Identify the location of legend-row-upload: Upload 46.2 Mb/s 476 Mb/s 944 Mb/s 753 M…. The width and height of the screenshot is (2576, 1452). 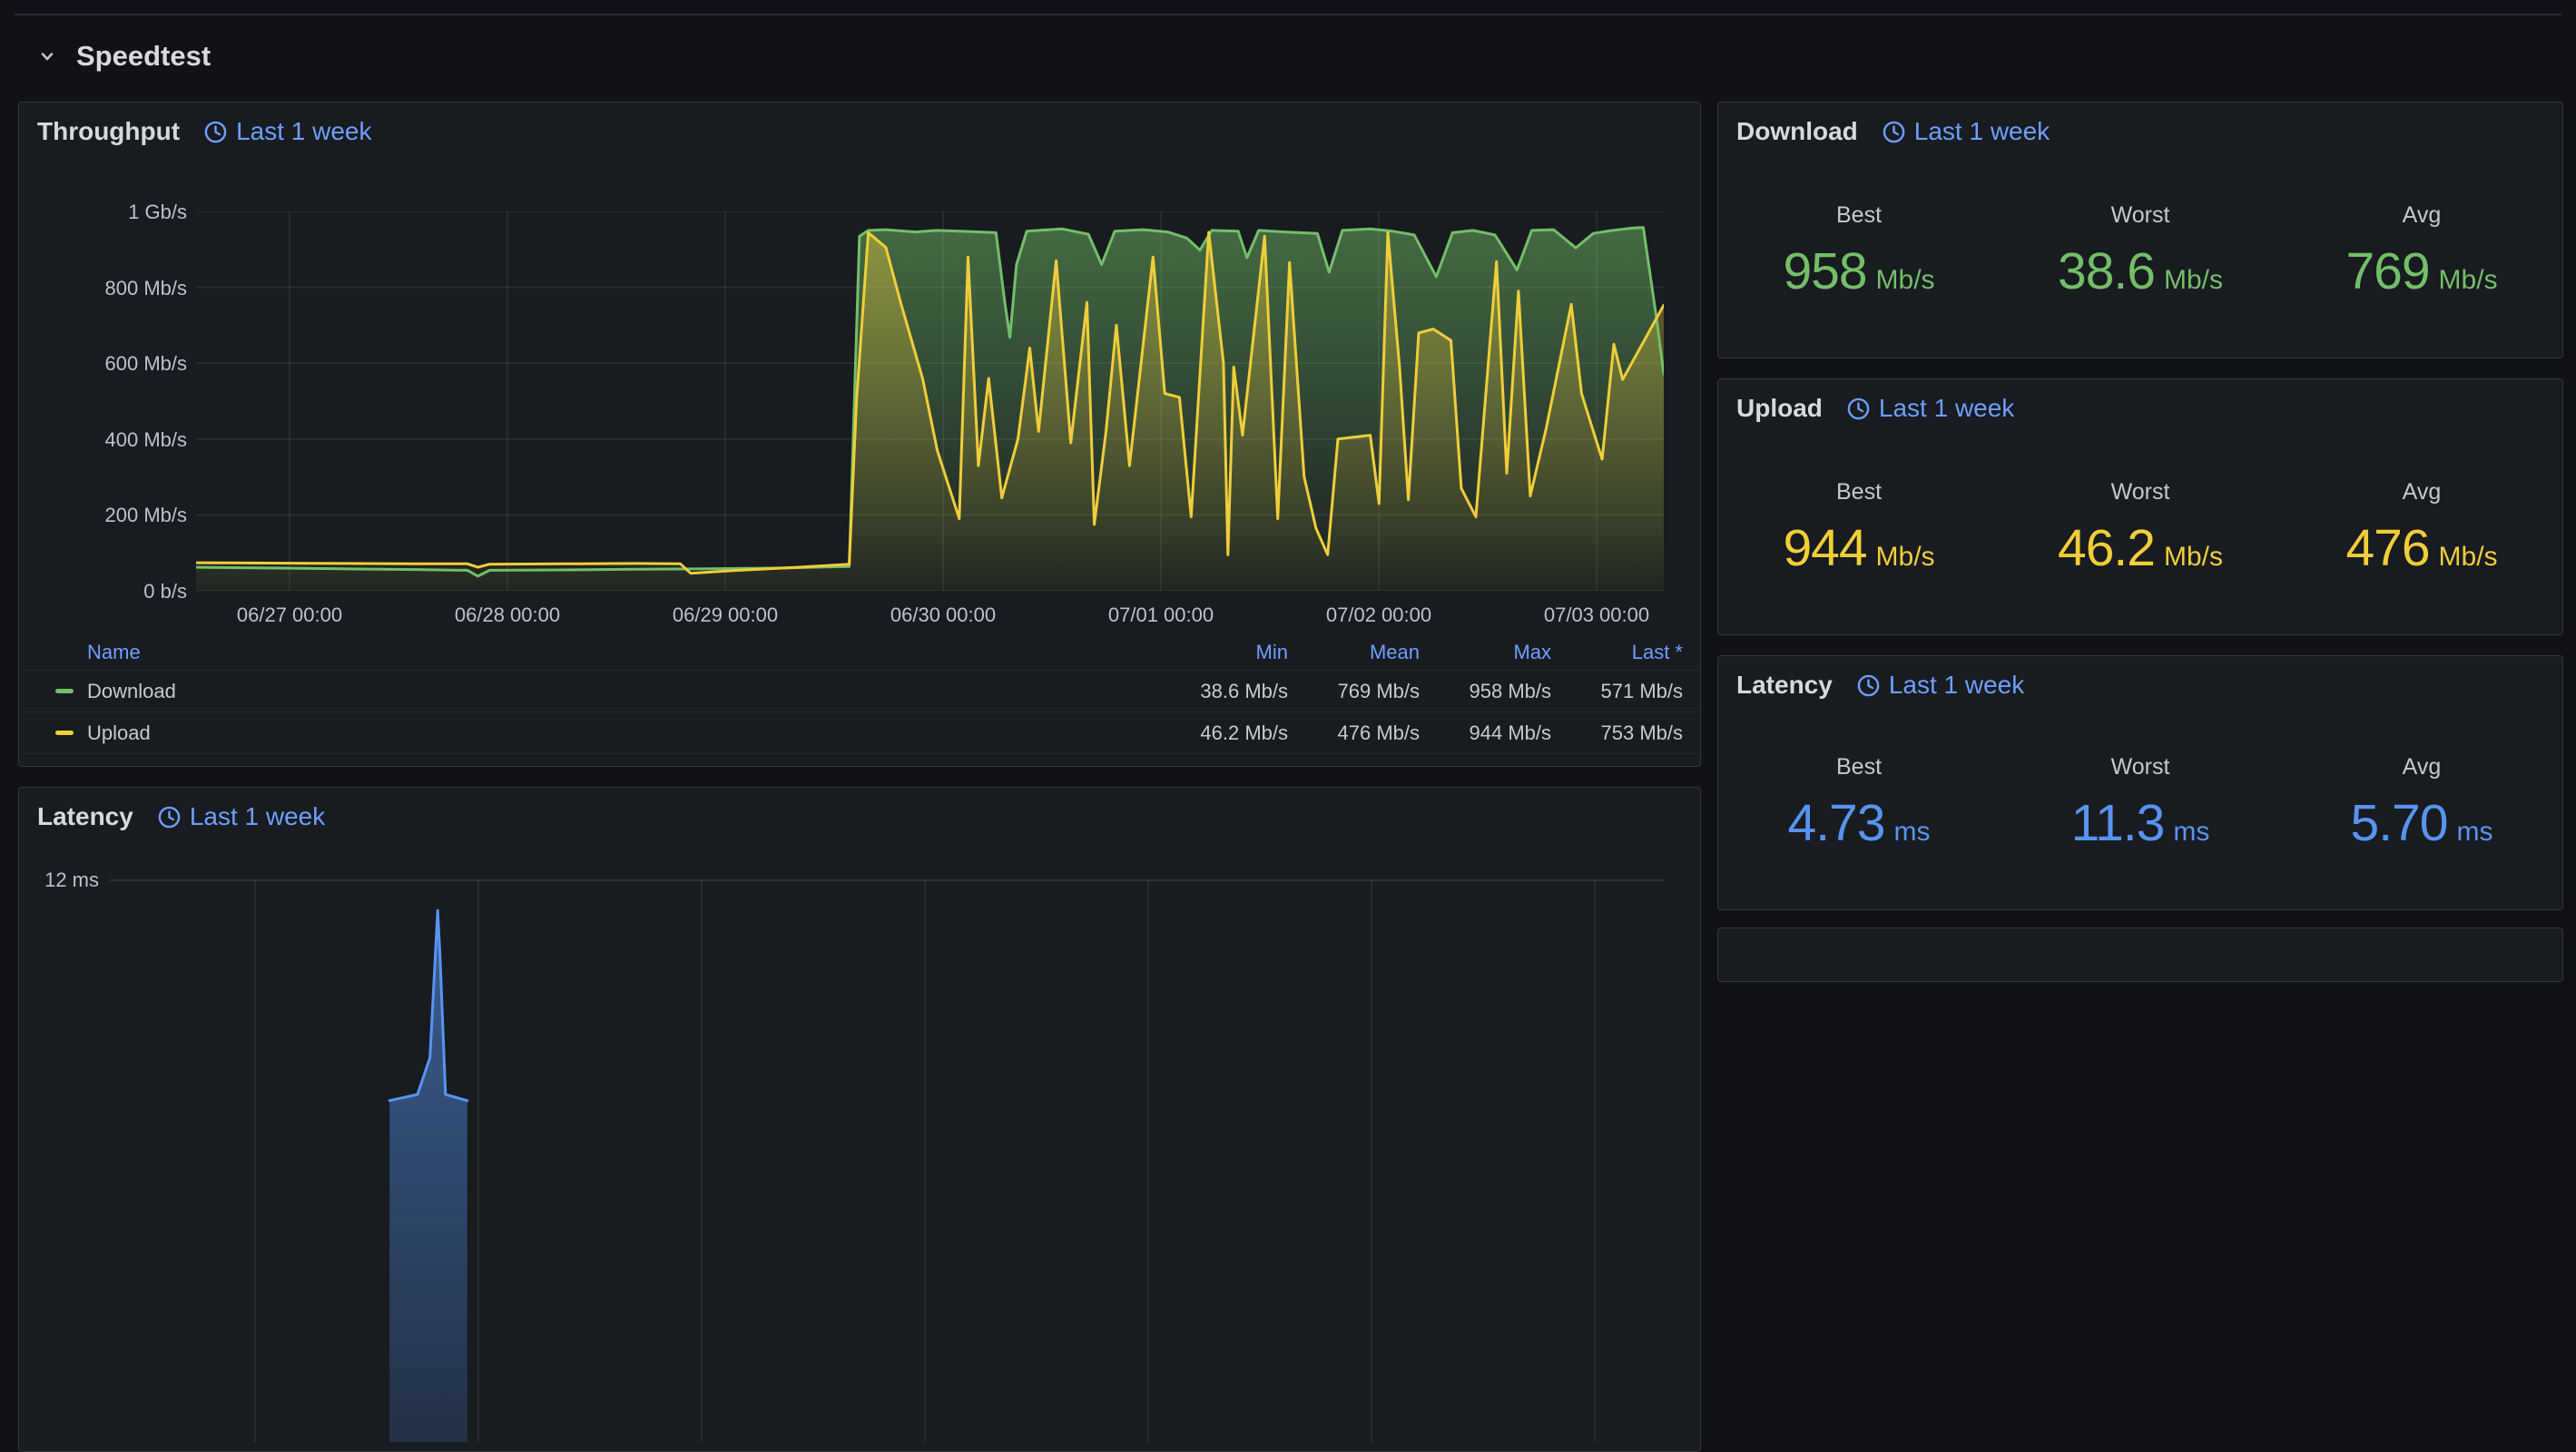
(859, 732).